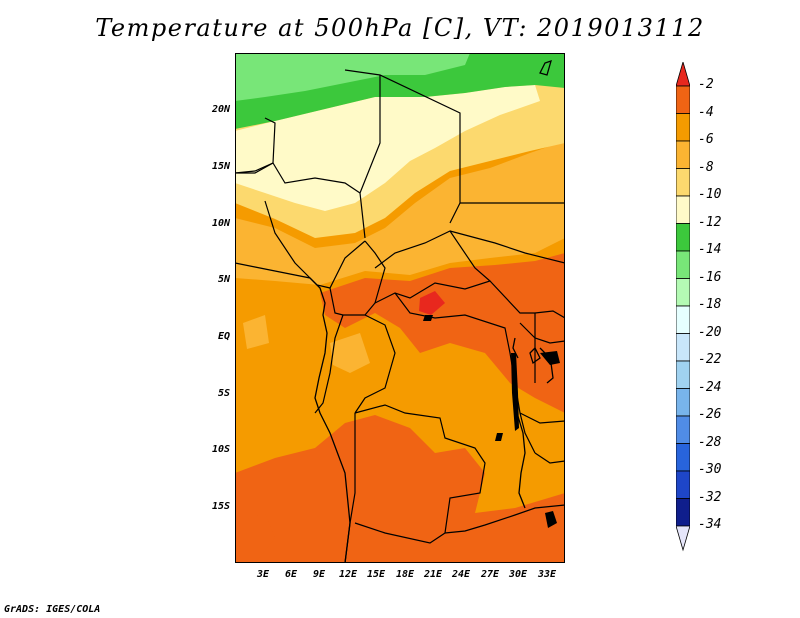  Describe the element at coordinates (706, 167) in the screenshot. I see `colorbar-label: -8` at that location.